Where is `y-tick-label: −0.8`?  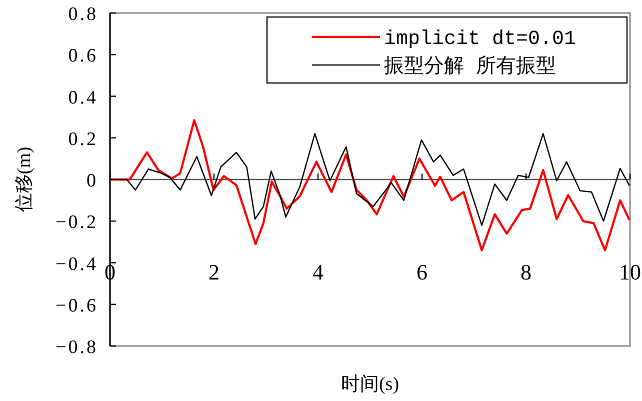
y-tick-label: −0.8 is located at coordinates (77, 347).